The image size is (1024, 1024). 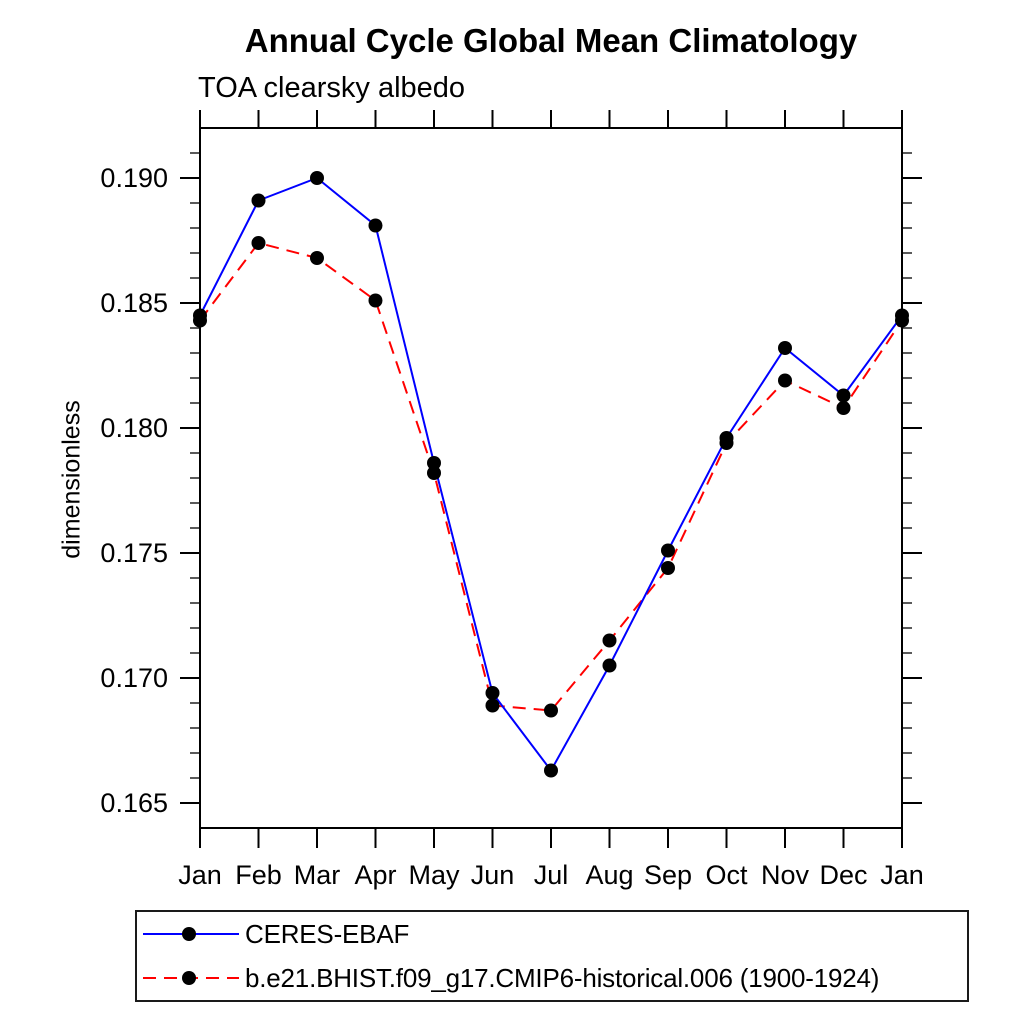 I want to click on y-tick-label: 0.190, so click(x=134, y=178).